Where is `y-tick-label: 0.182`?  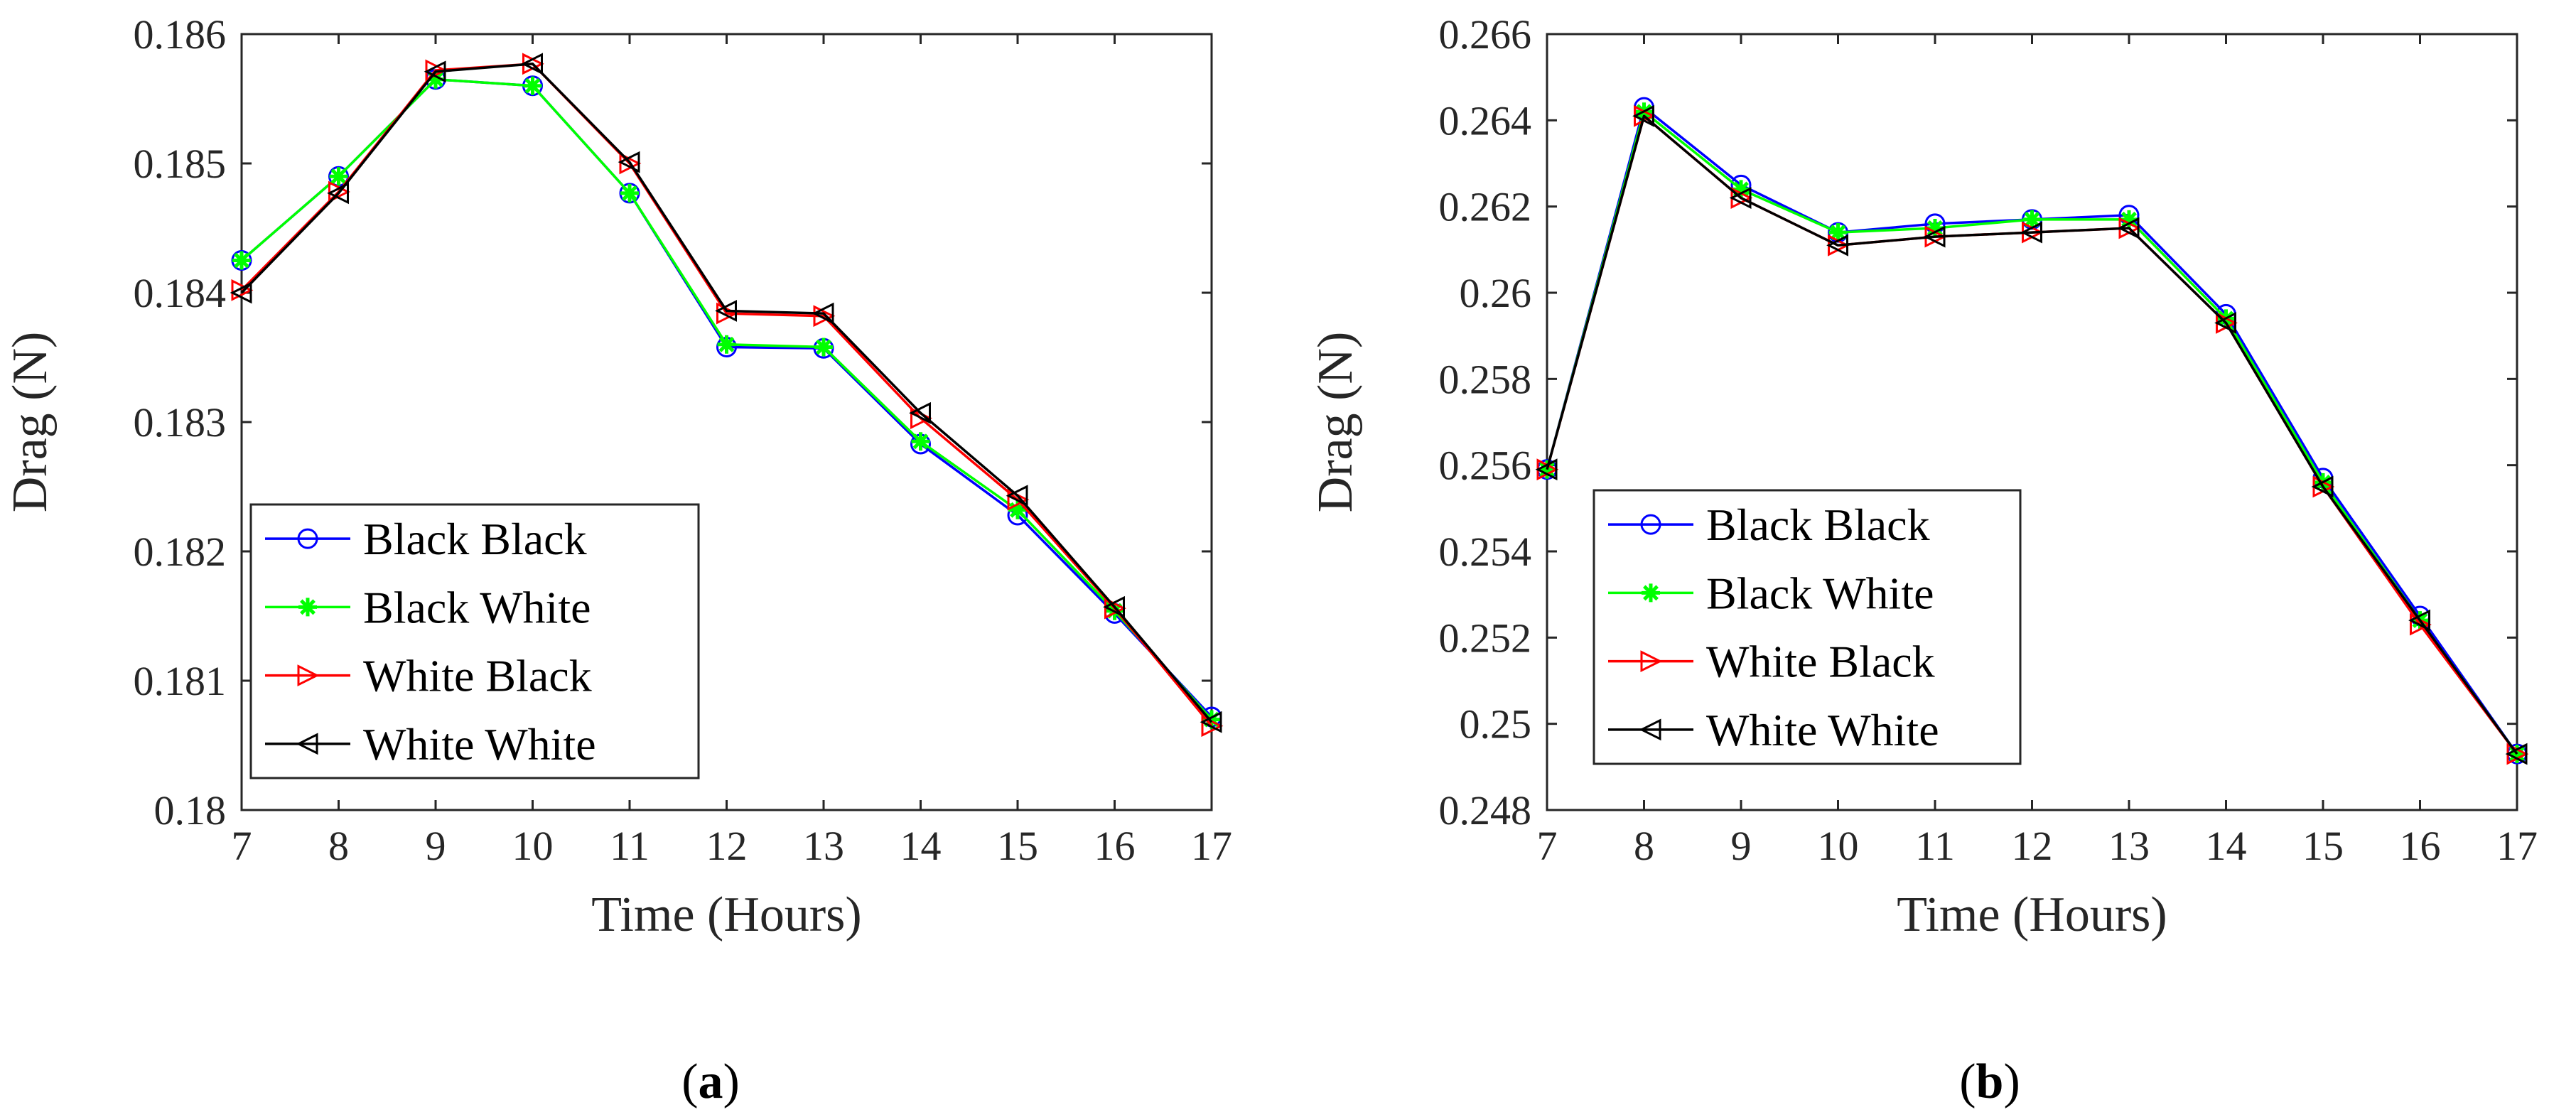 y-tick-label: 0.182 is located at coordinates (181, 552).